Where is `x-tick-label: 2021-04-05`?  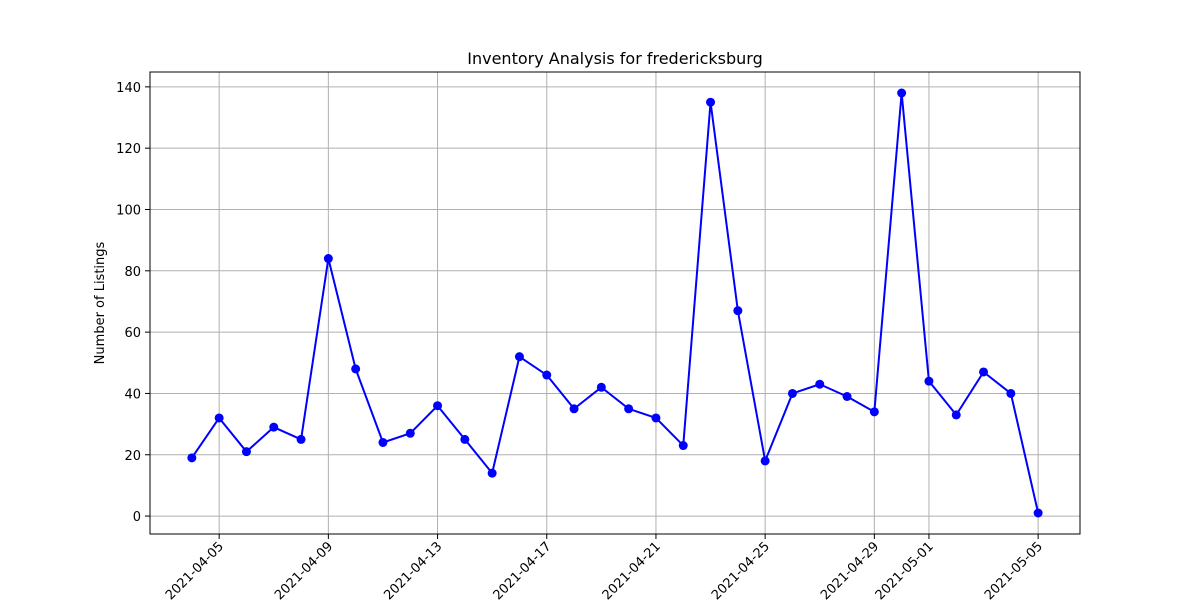 x-tick-label: 2021-04-05 is located at coordinates (195, 569).